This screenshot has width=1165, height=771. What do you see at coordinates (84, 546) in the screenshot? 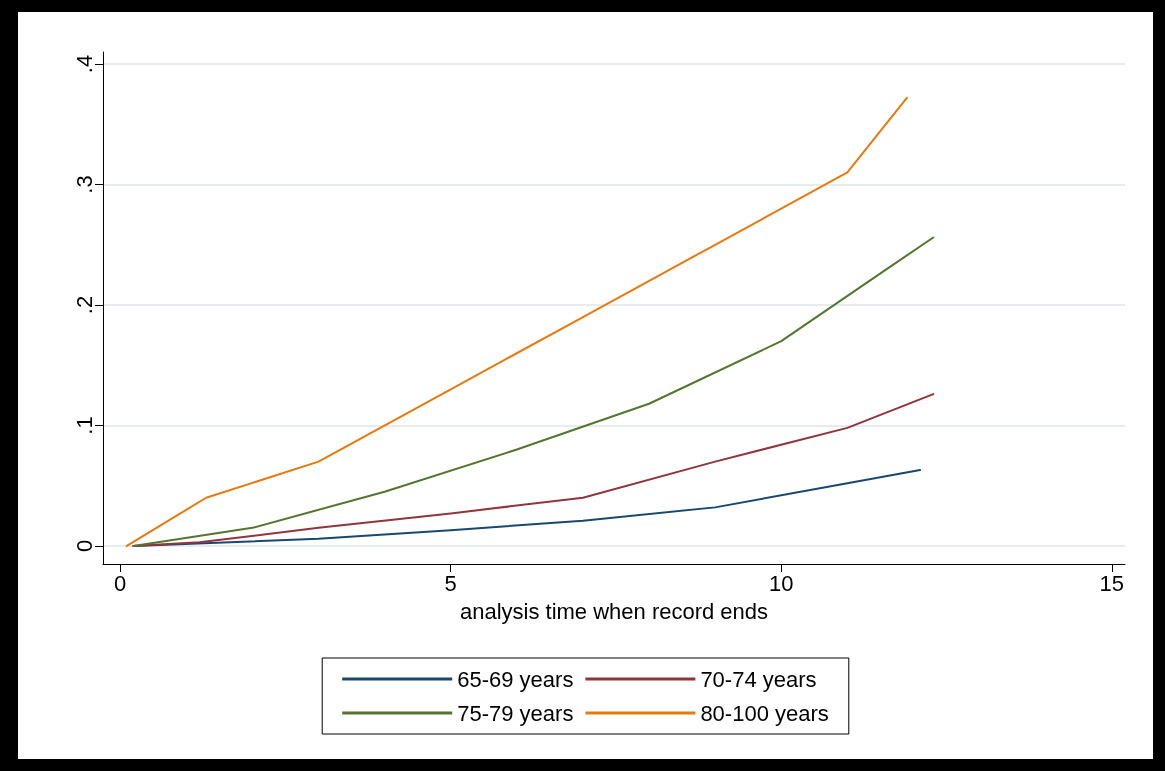
I see `y-tick-label: 0` at bounding box center [84, 546].